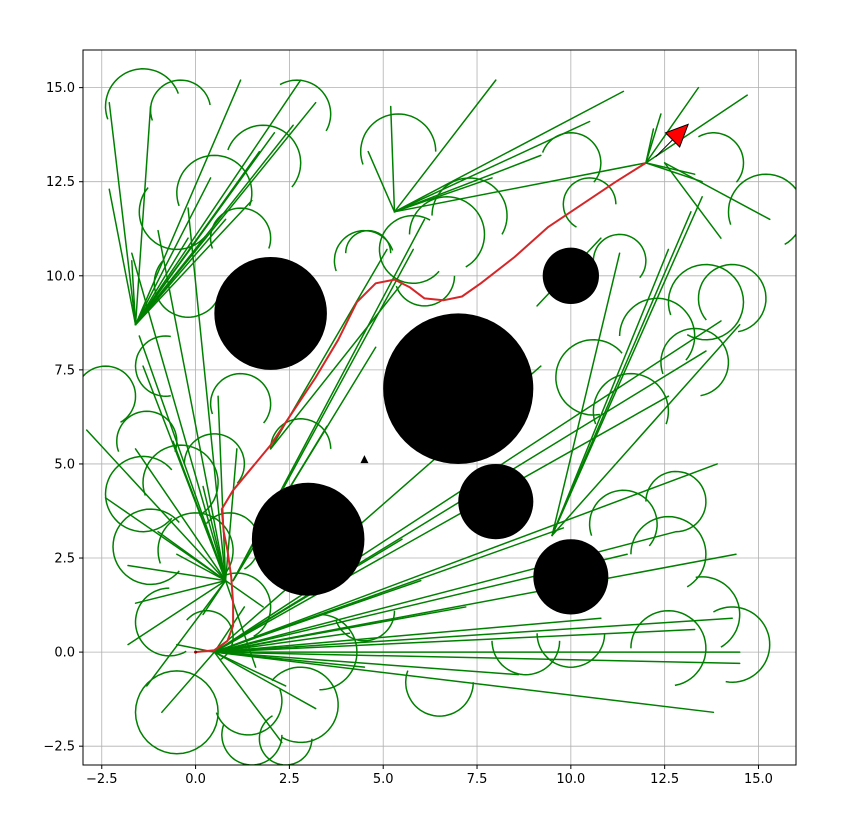  I want to click on y-tick-label: 7.5, so click(64, 370).